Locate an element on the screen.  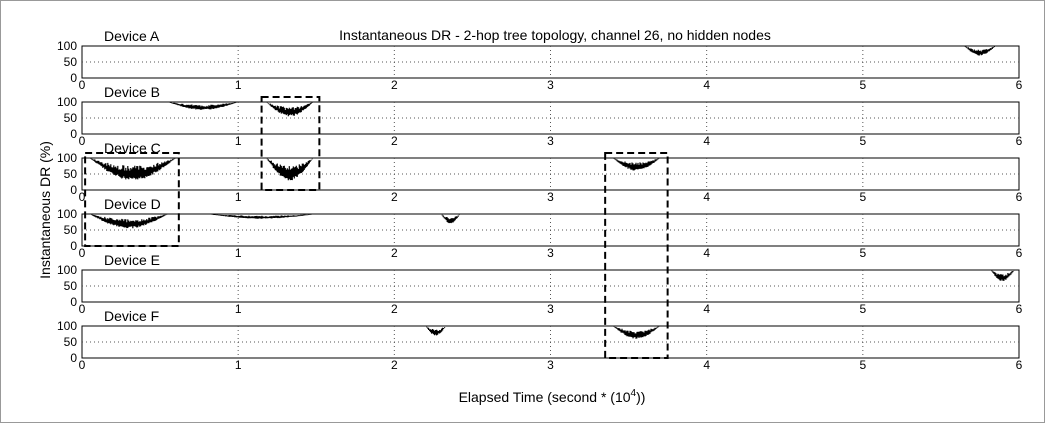
x-axis-label: Elapsed Time (second * (104)) is located at coordinates (552, 396).